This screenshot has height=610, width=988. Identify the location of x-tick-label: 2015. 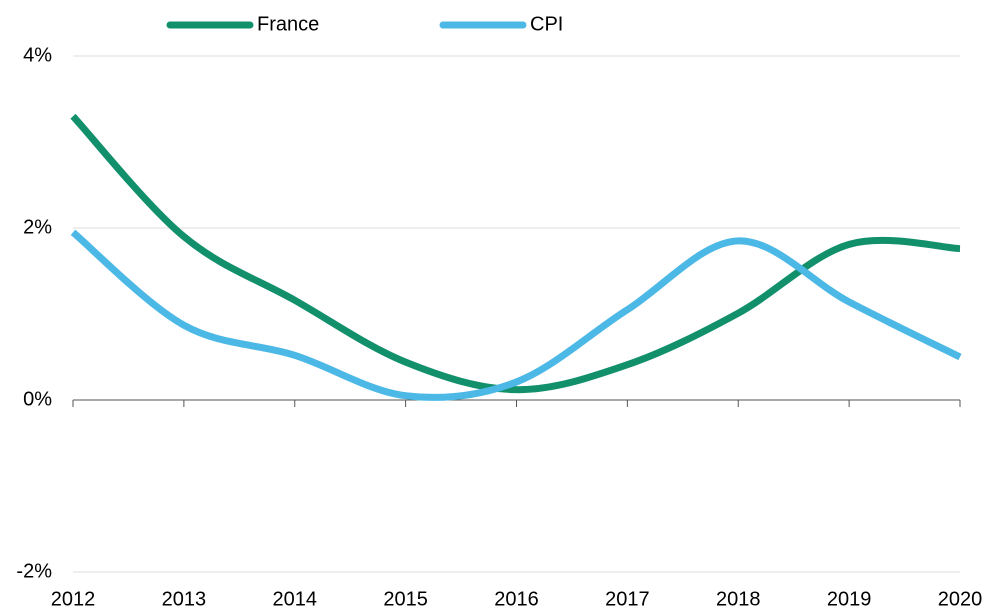
(405, 599).